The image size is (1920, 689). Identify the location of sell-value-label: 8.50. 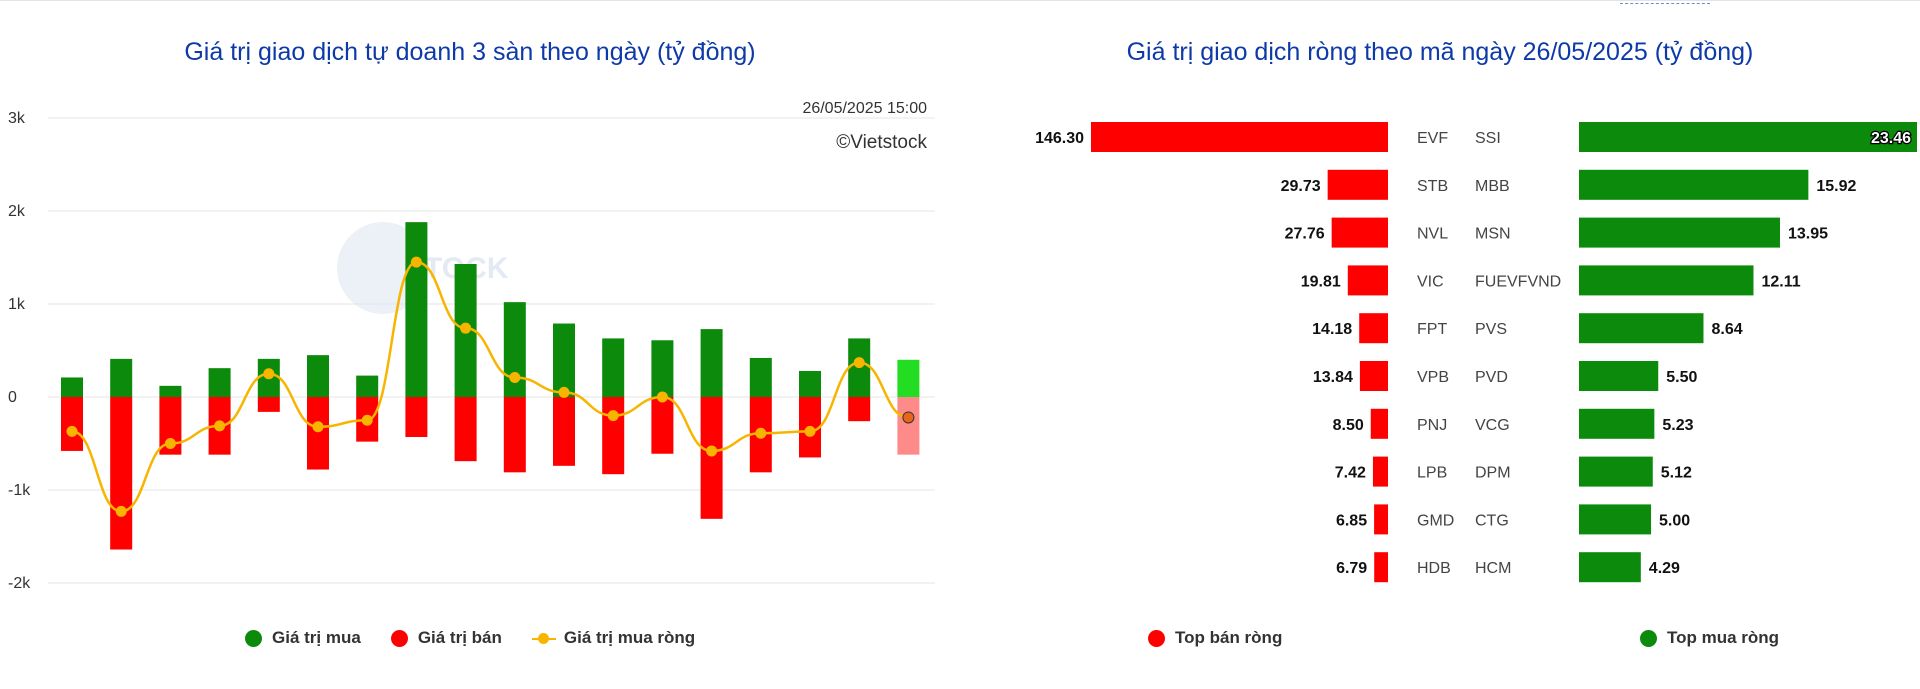
(1348, 425).